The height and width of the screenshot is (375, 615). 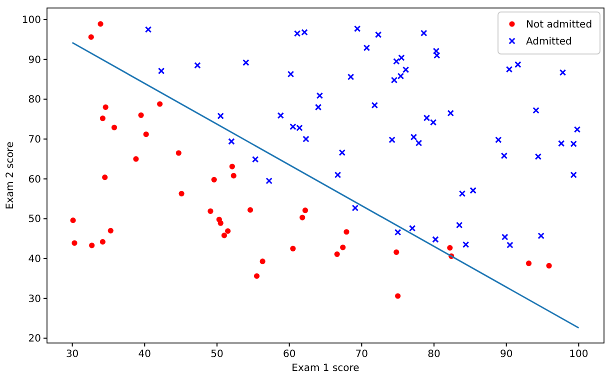 What do you see at coordinates (34, 100) in the screenshot?
I see `y-tick-label: 80` at bounding box center [34, 100].